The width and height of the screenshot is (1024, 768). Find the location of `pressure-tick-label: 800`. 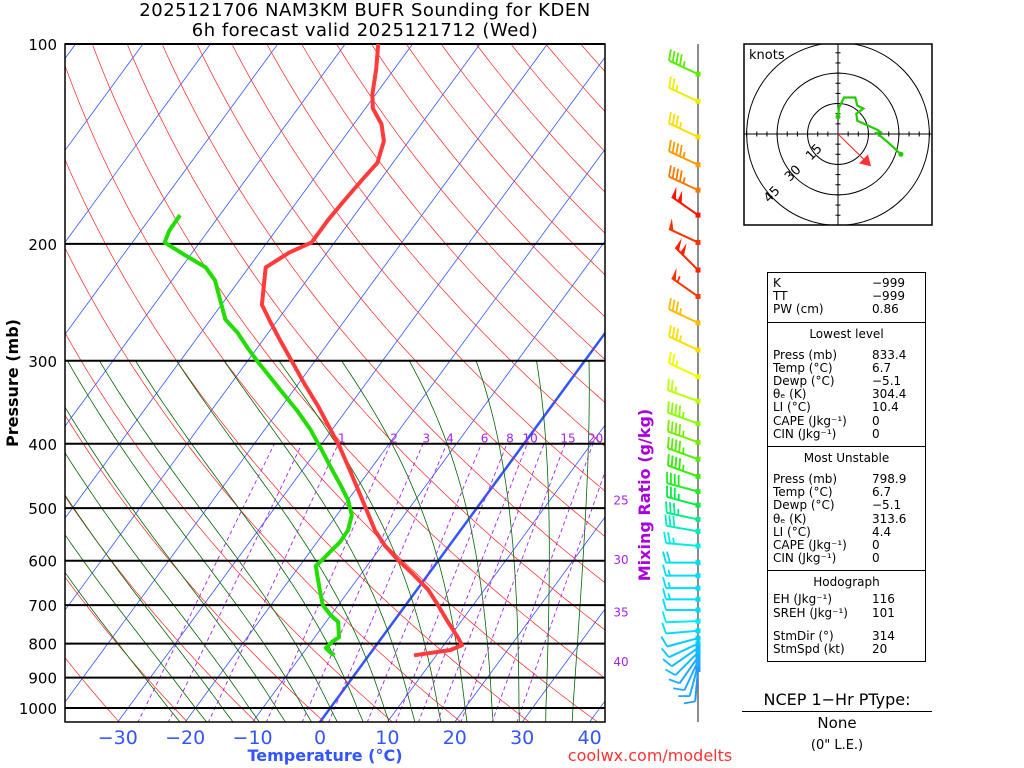

pressure-tick-label: 800 is located at coordinates (42, 645).